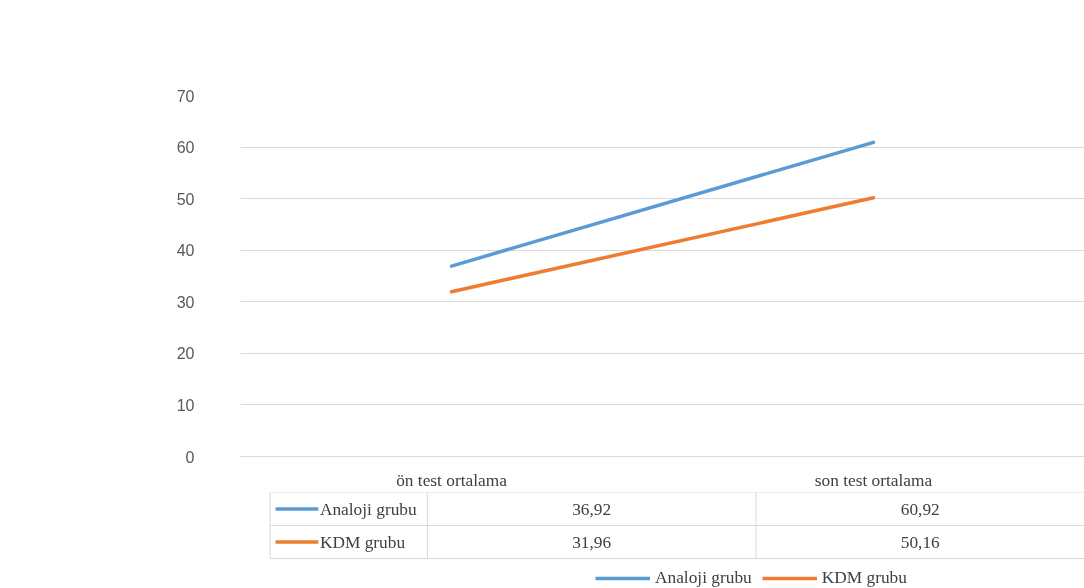 The width and height of the screenshot is (1084, 588). I want to click on legend-label: Analoji grubu, so click(368, 509).